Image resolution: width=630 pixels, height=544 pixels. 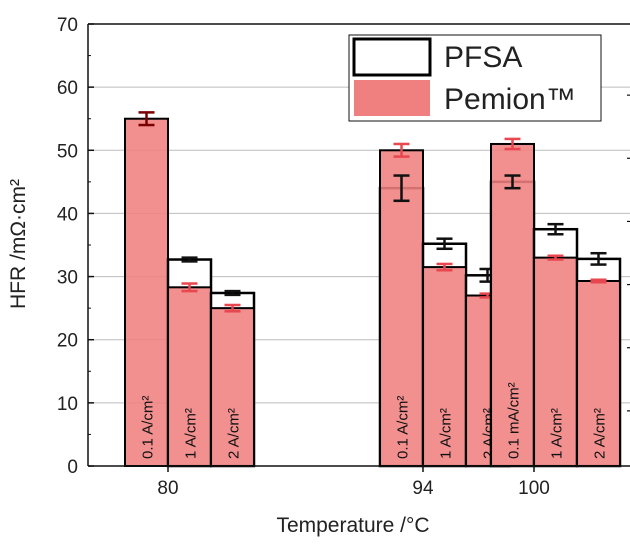 What do you see at coordinates (67, 341) in the screenshot?
I see `y-tick-label-20: 20` at bounding box center [67, 341].